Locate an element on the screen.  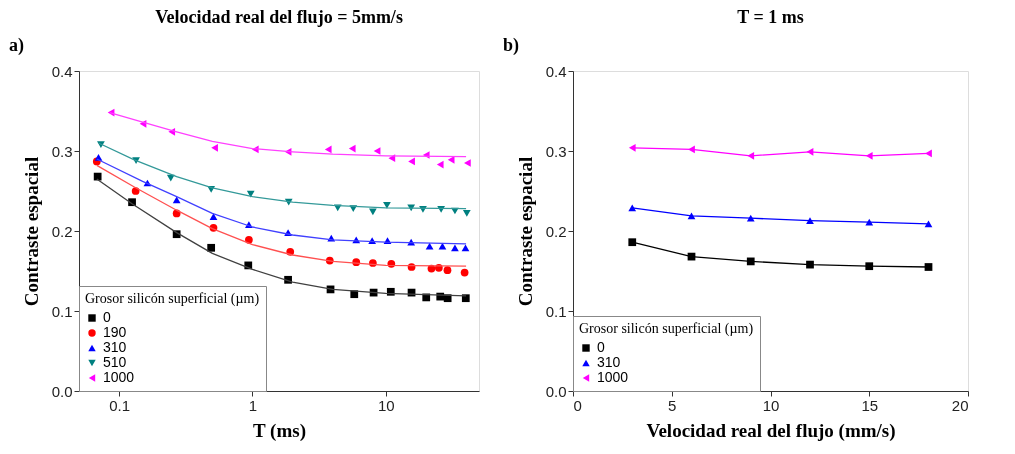
legend-label: 510 is located at coordinates (115, 362).